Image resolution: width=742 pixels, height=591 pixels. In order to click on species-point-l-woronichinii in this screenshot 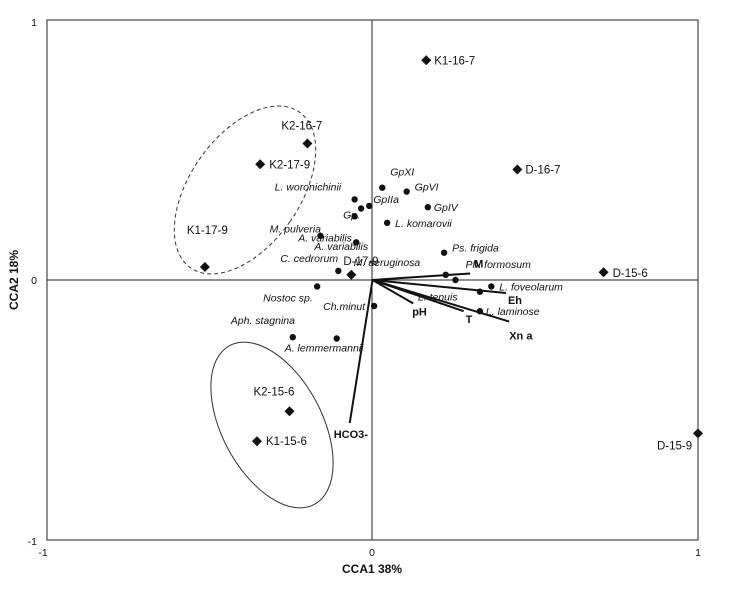, I will do `click(354, 199)`.